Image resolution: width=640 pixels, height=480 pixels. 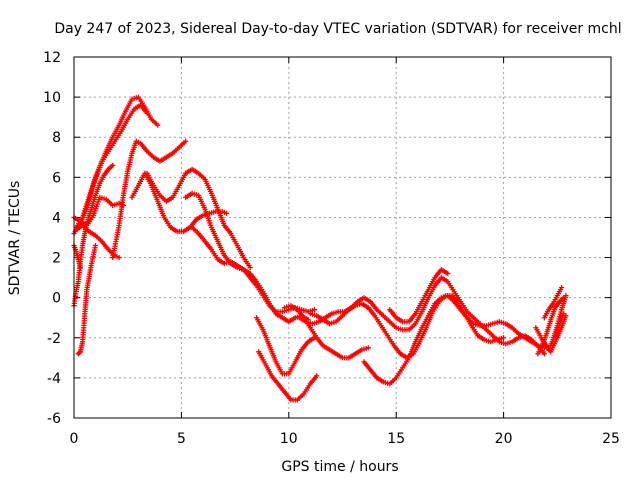 What do you see at coordinates (15, 238) in the screenshot?
I see `y-axis-label: SDTVAR / TECUs` at bounding box center [15, 238].